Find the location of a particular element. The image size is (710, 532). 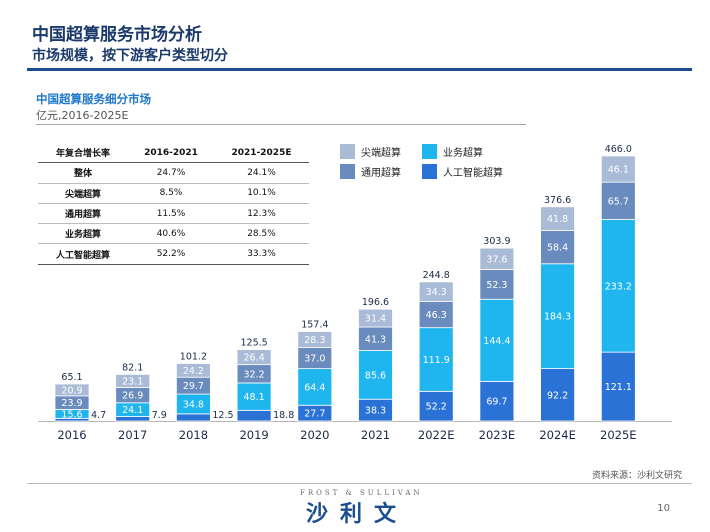

cagr-row: 业务超算 40.6% 28.5% is located at coordinates (173, 234).